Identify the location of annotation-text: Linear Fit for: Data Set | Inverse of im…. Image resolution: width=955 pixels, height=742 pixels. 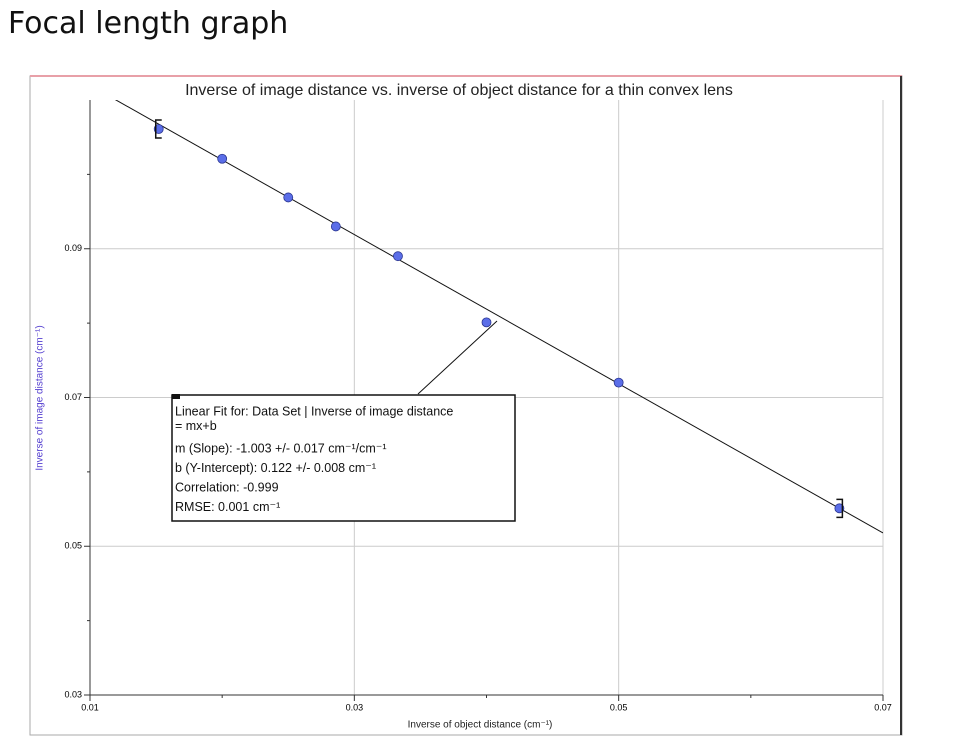
(314, 411).